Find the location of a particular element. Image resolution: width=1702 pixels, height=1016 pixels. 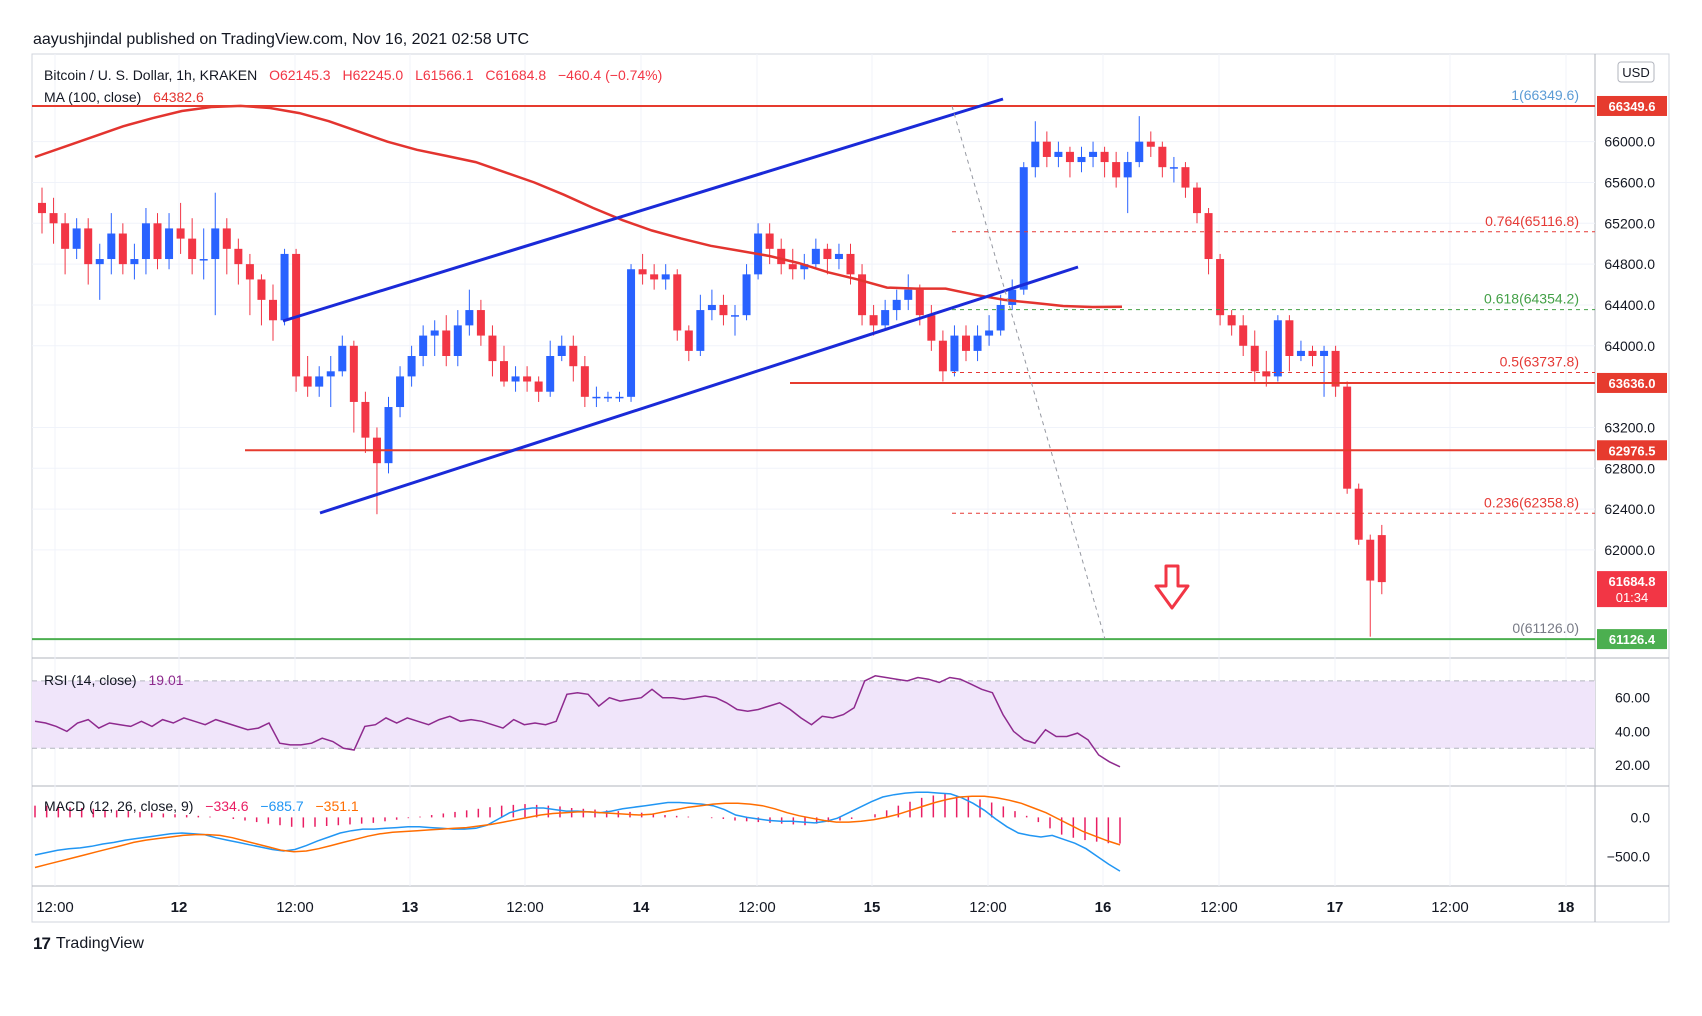

ohlc-change: −460.4 (−0.74%) is located at coordinates (610, 75).